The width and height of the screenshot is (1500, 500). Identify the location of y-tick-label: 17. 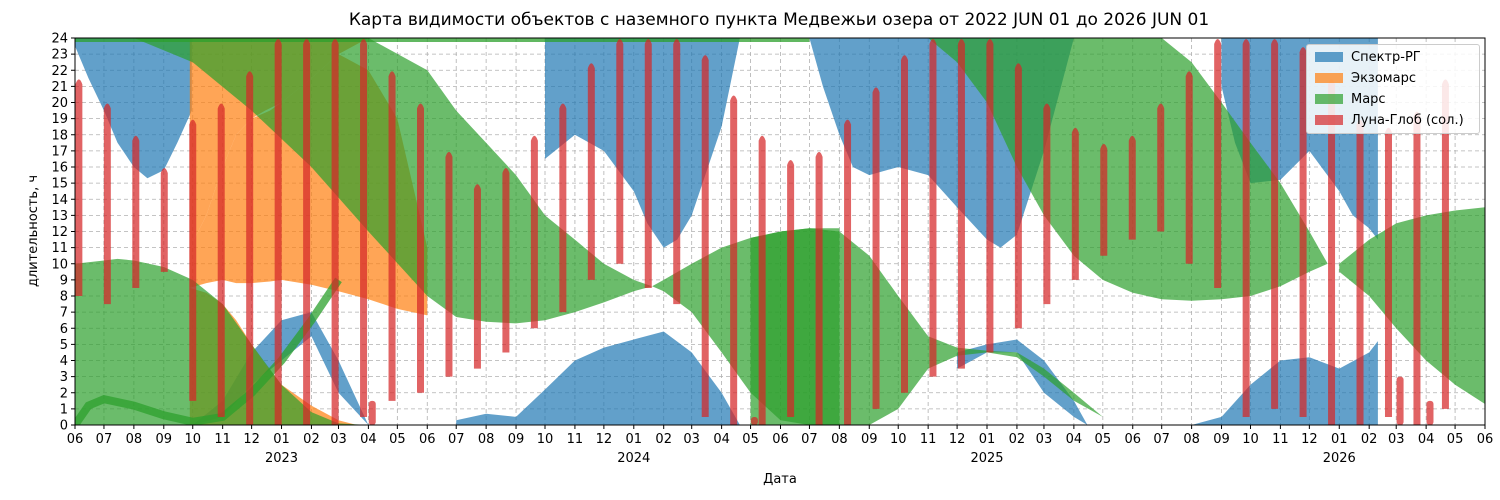
(59, 151).